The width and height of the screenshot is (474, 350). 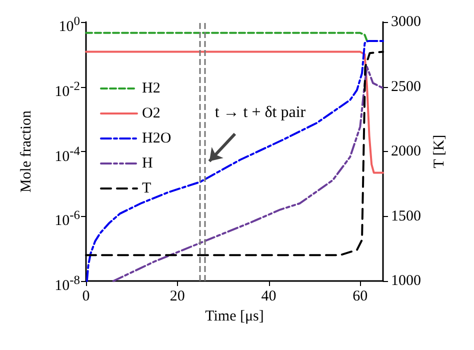 I want to click on x-tick-label: 20, so click(x=177, y=296).